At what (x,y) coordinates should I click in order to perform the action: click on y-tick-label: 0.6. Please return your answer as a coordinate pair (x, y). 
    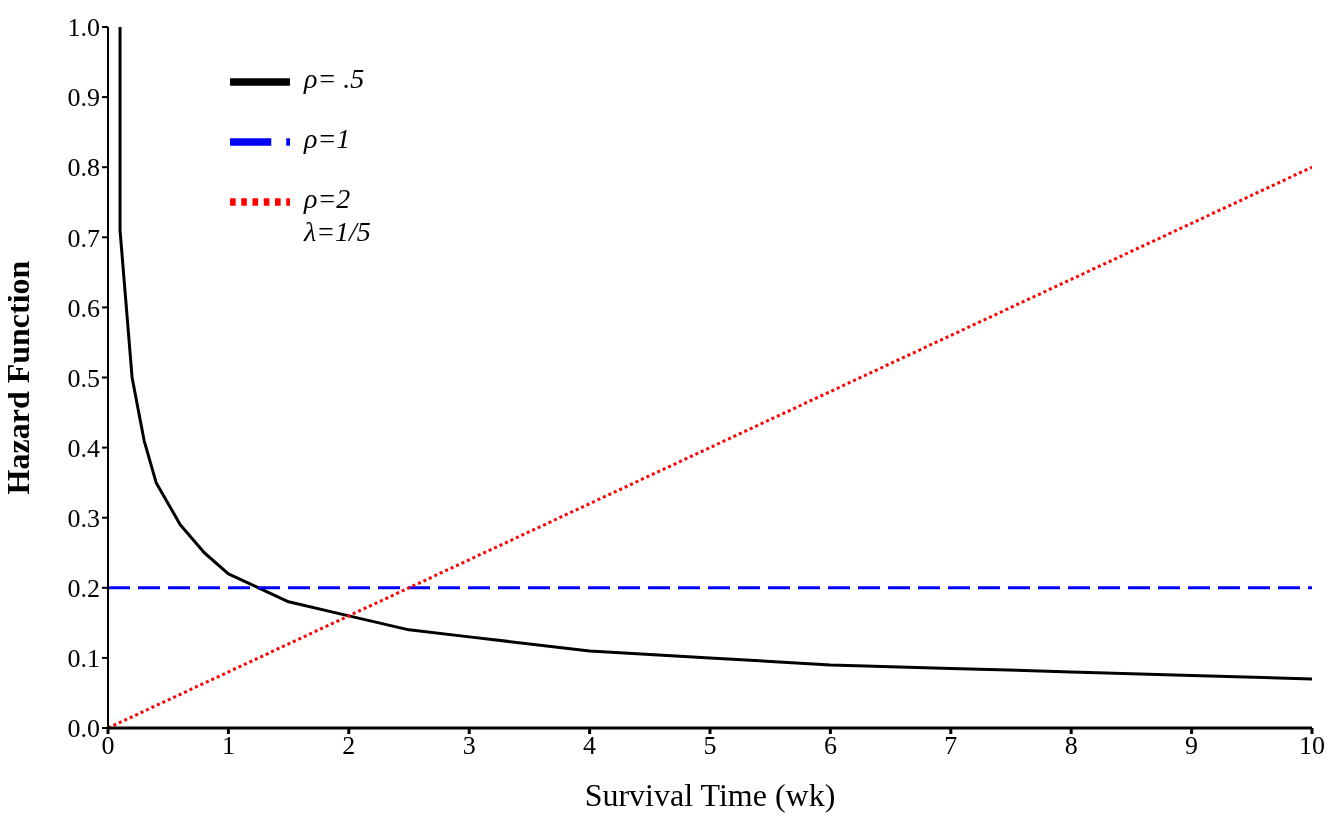
    Looking at the image, I should click on (83, 308).